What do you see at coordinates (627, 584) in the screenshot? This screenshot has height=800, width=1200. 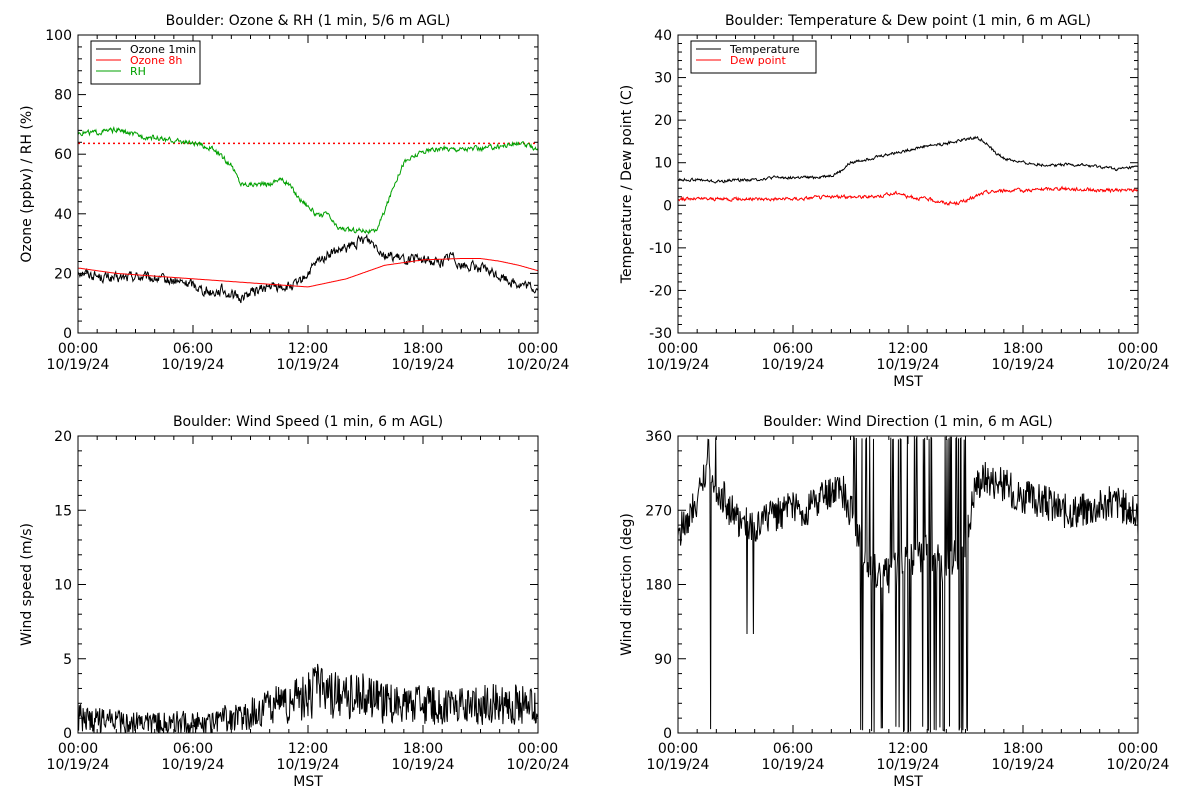 I see `y-axis-label: Wind direction (deg)` at bounding box center [627, 584].